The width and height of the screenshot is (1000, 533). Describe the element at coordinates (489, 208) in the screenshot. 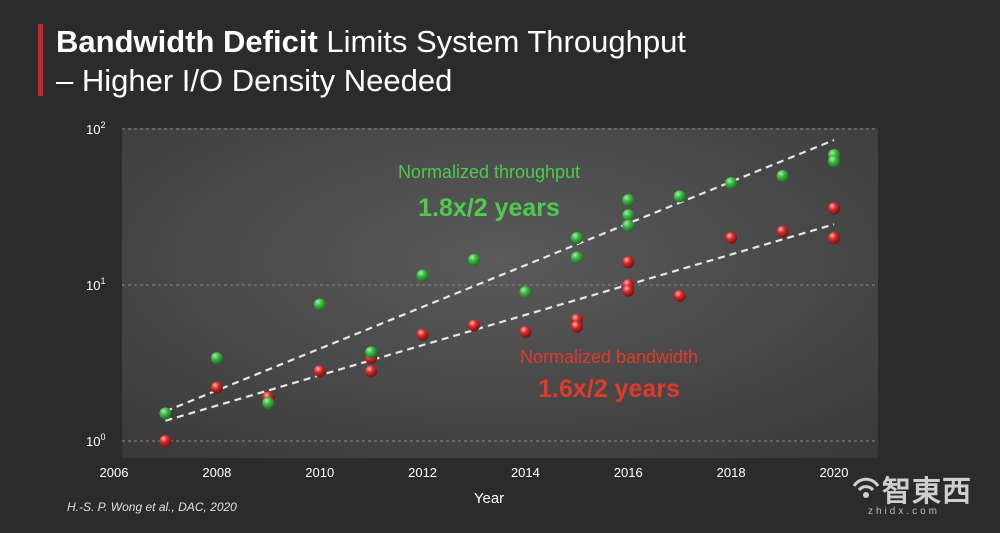

I see `throughput-rate-label: 1.8x/2 years` at that location.